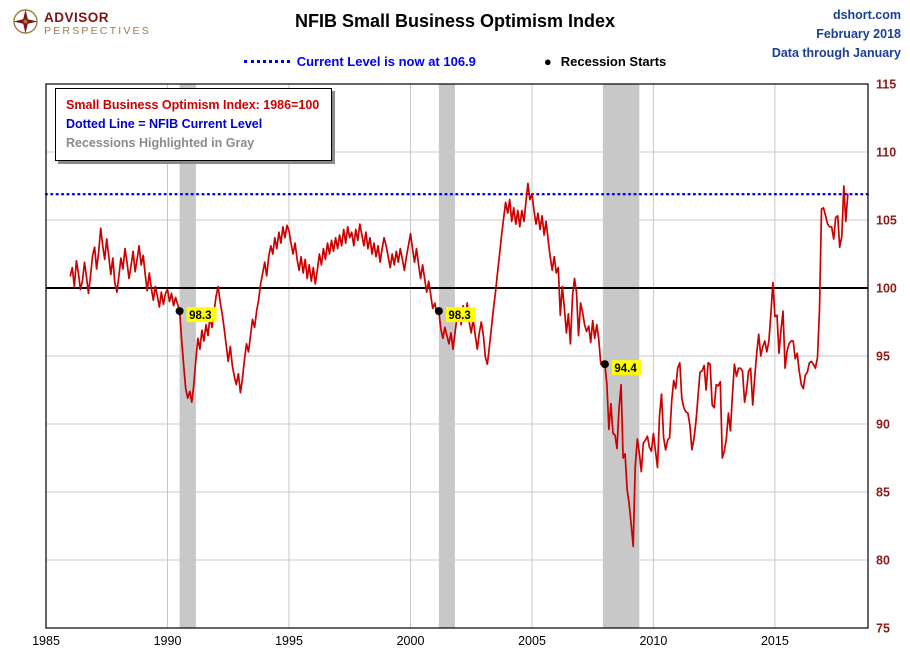 The height and width of the screenshot is (661, 910). Describe the element at coordinates (836, 52) in the screenshot. I see `attribution-data-note: Data through January` at that location.